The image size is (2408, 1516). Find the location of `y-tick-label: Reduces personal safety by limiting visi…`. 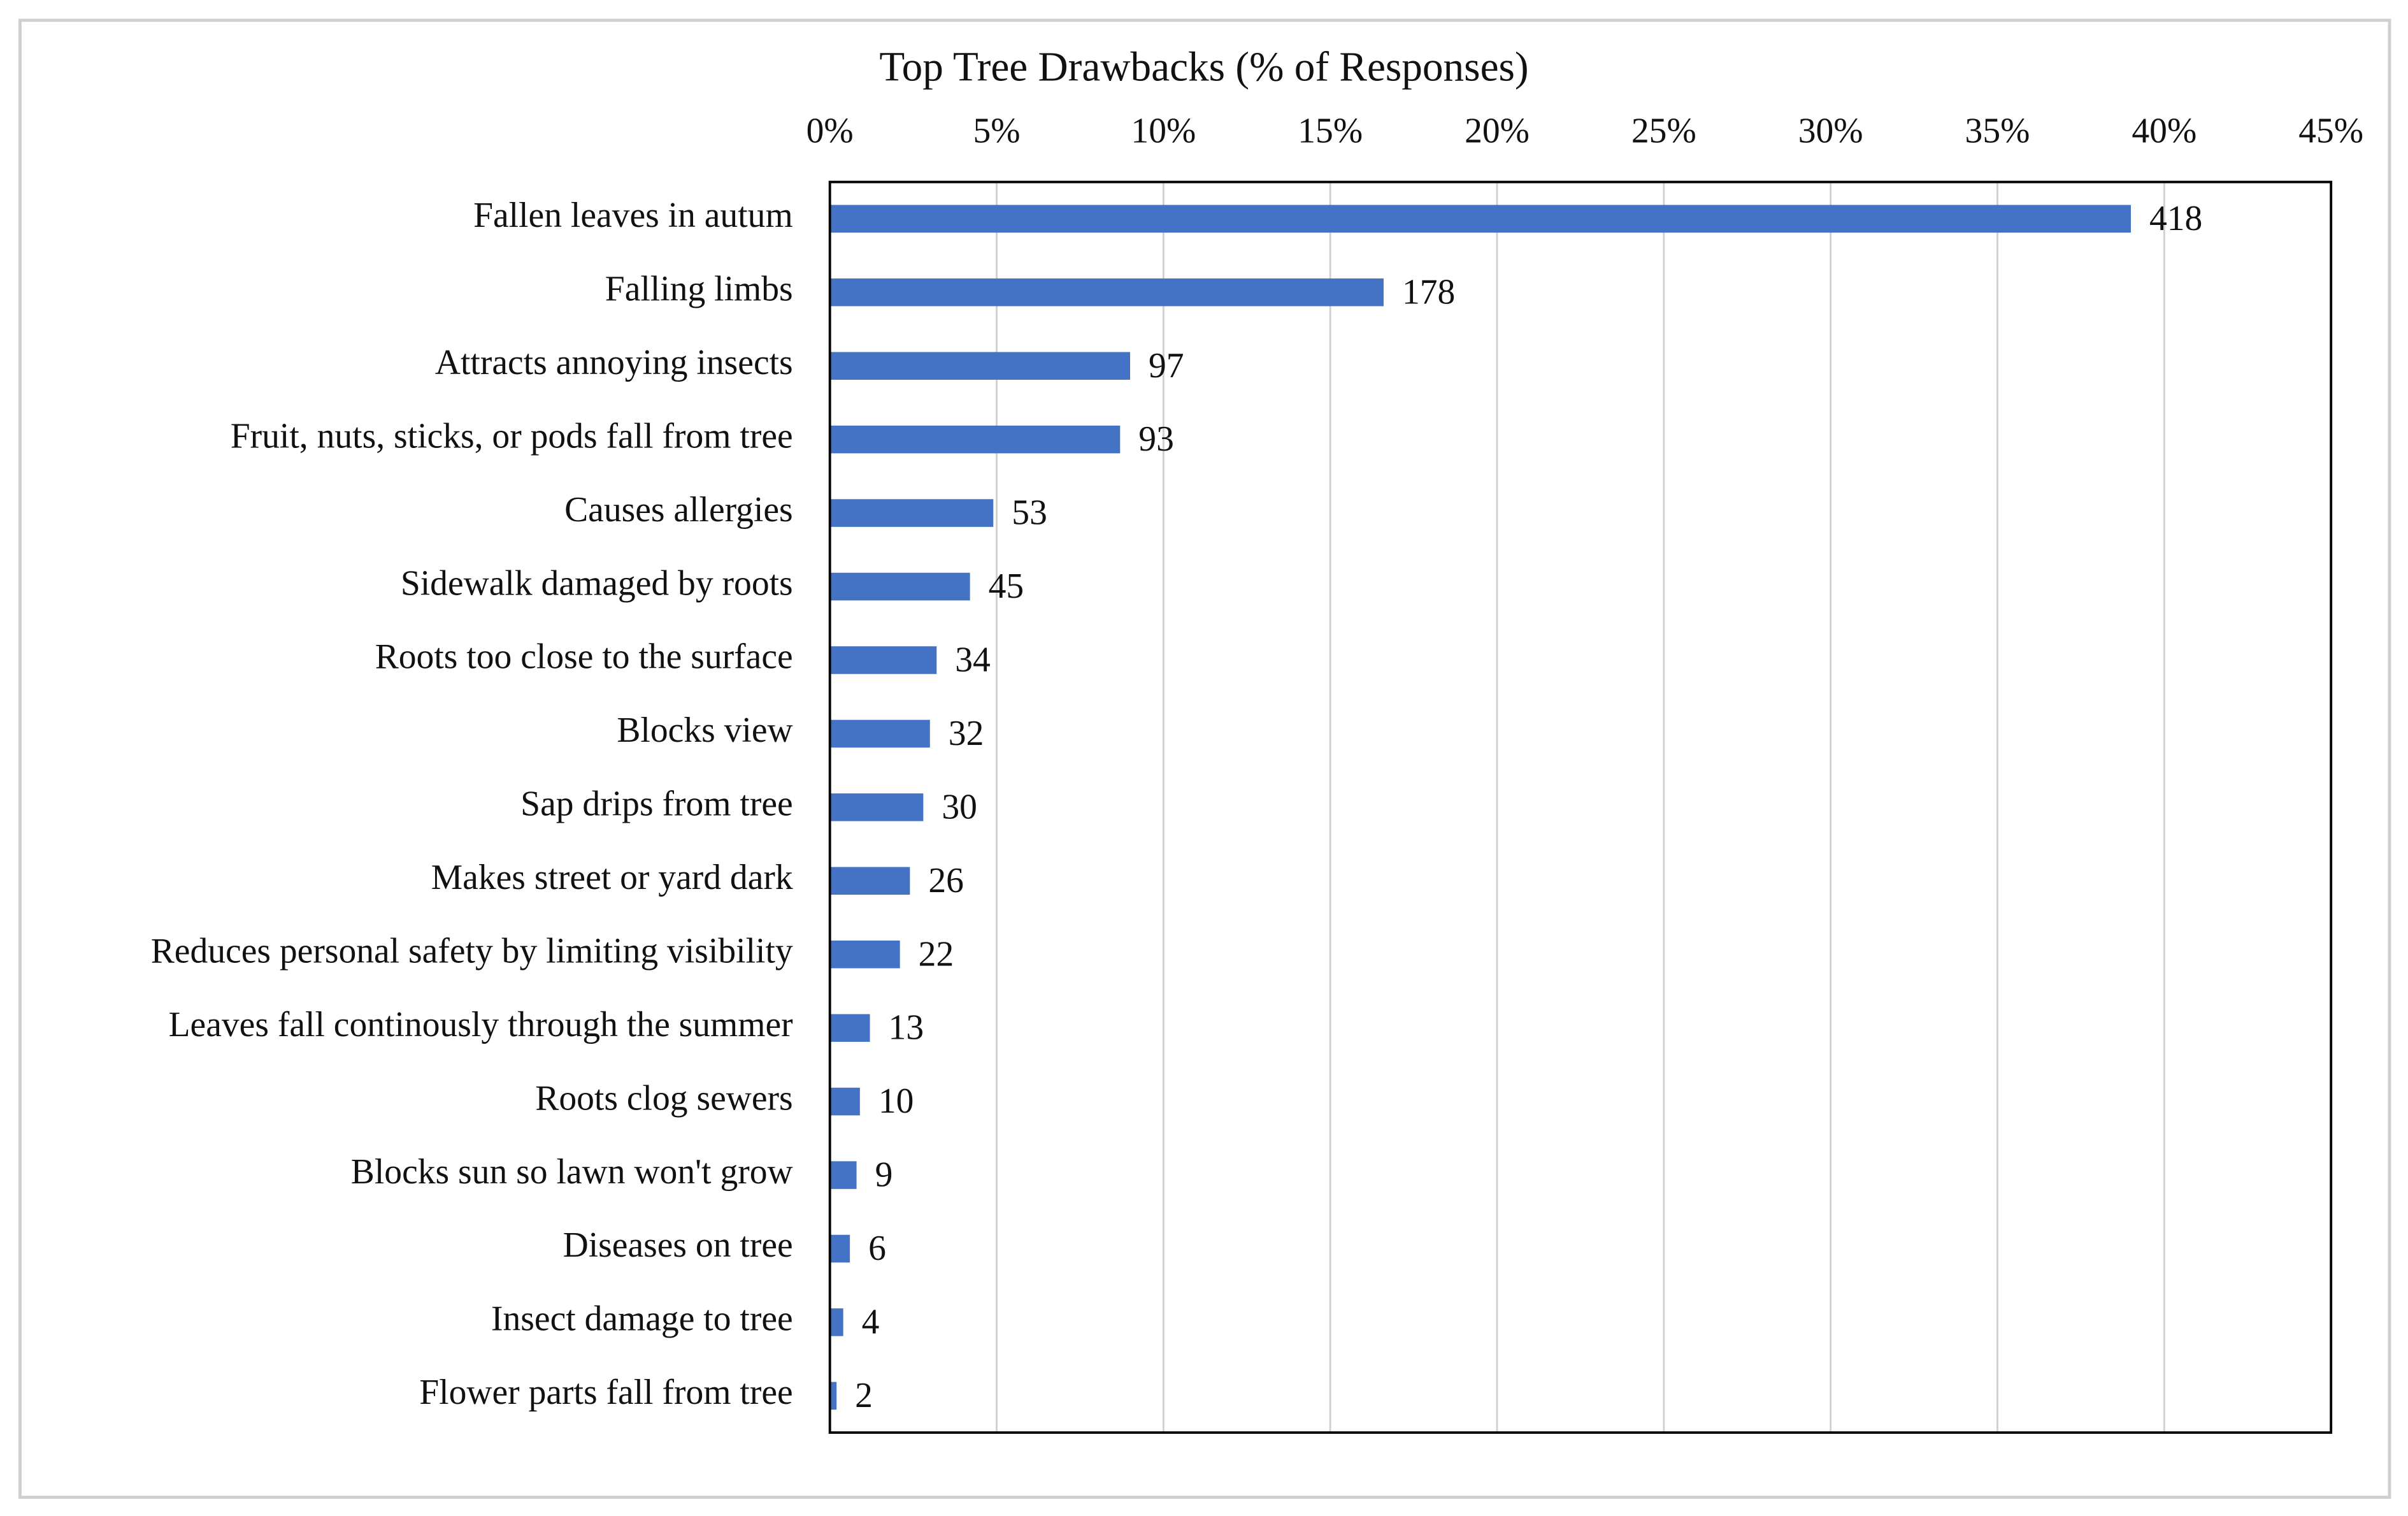

y-tick-label: Reduces personal safety by limiting visi… is located at coordinates (472, 951).